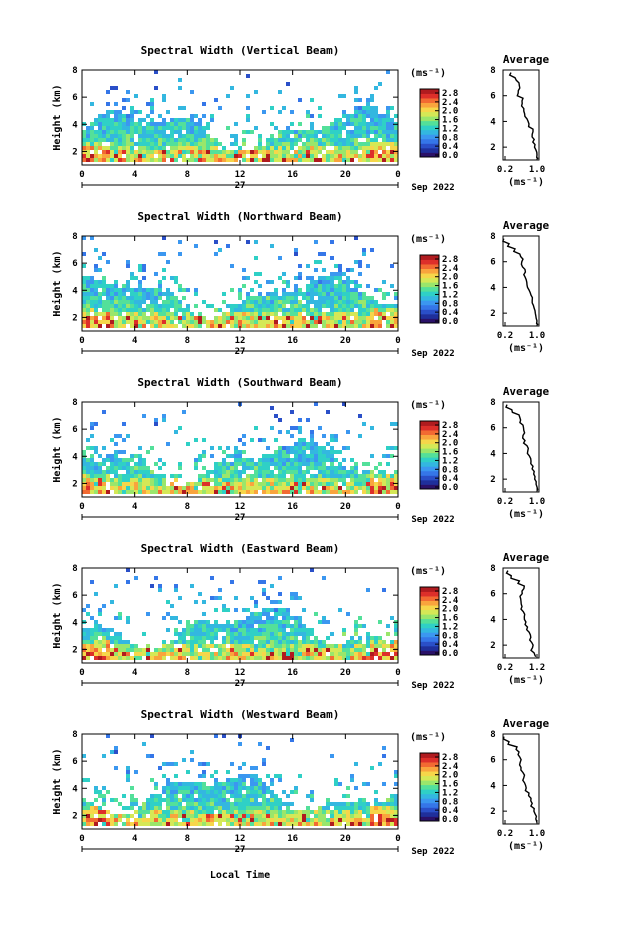 The height and width of the screenshot is (929, 618). What do you see at coordinates (450, 592) in the screenshot?
I see `colorbar-tick-label: 2.8` at bounding box center [450, 592].